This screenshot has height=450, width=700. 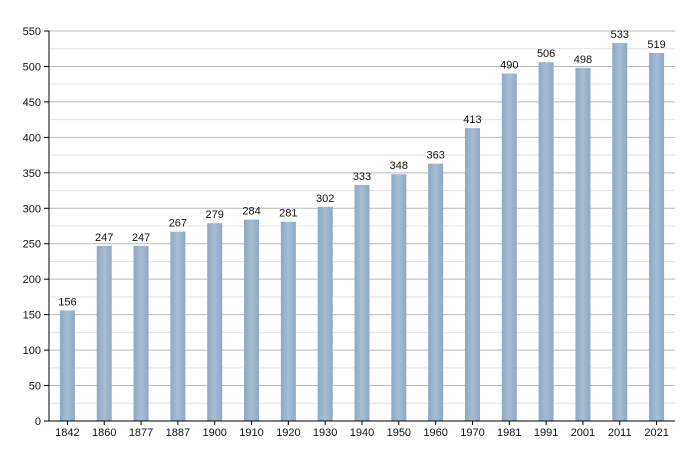 What do you see at coordinates (141, 238) in the screenshot?
I see `value-label-1877: 247` at bounding box center [141, 238].